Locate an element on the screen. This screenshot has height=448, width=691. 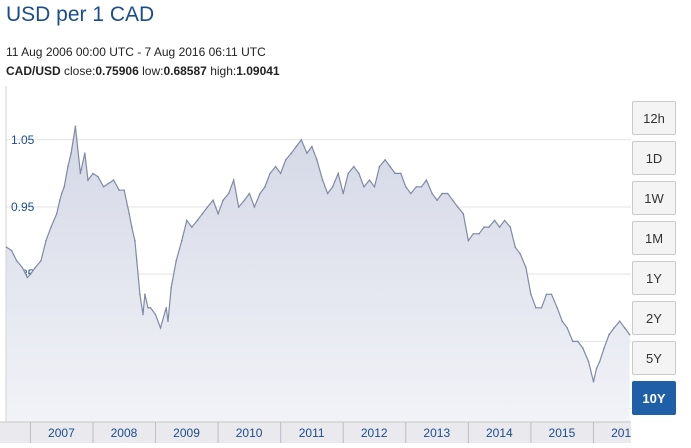
range-button-12h: 12h is located at coordinates (654, 118).